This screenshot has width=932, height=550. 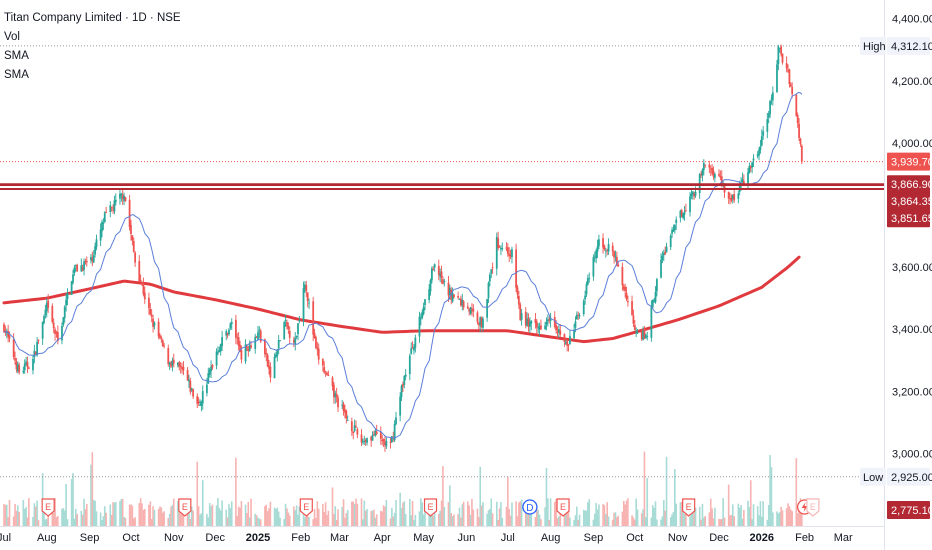 I want to click on time-tick-label: Nov, so click(x=678, y=538).